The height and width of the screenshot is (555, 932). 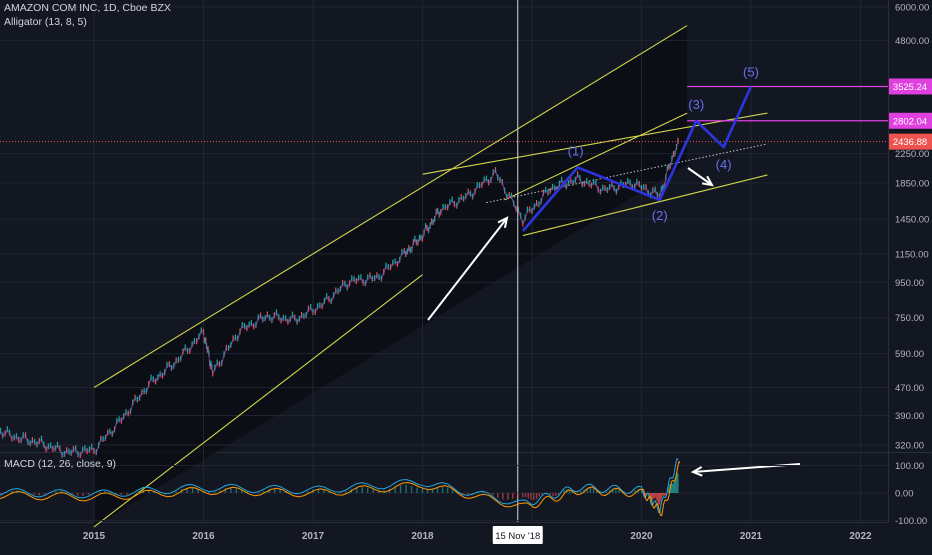 I want to click on macd-tick-label: 0.00, so click(x=904, y=494).